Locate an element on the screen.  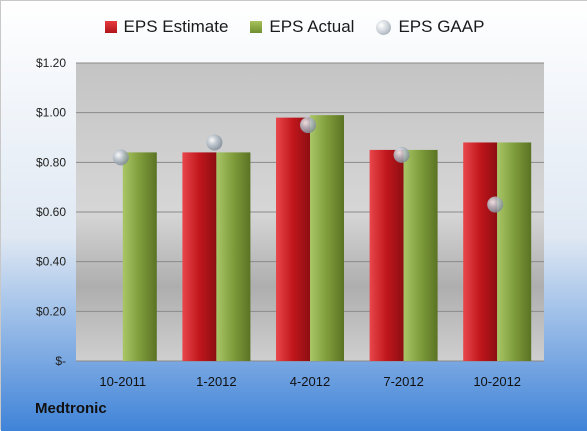
x-tick-label: 10-2012 is located at coordinates (497, 381).